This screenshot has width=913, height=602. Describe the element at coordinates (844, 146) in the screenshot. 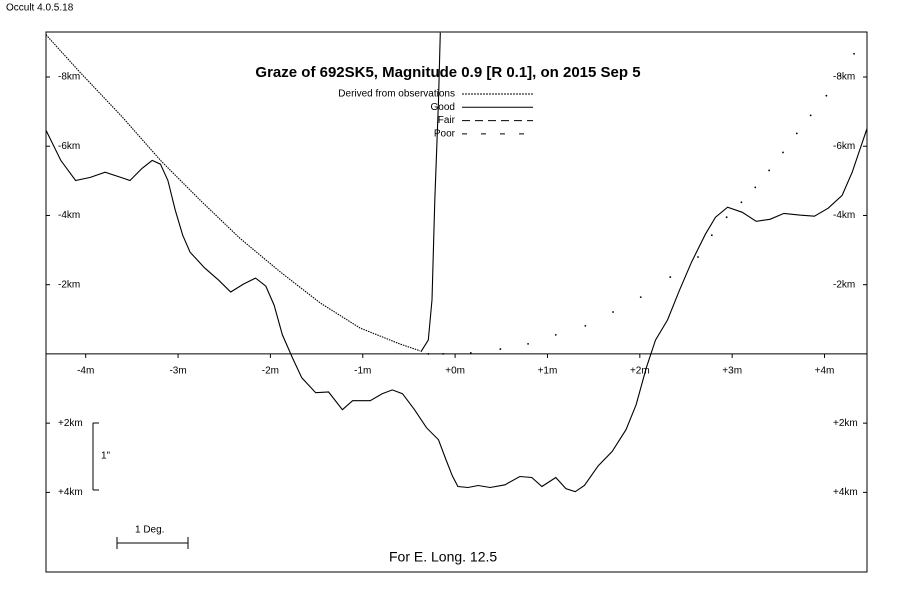

I see `y-tick-label-right: -6km` at that location.